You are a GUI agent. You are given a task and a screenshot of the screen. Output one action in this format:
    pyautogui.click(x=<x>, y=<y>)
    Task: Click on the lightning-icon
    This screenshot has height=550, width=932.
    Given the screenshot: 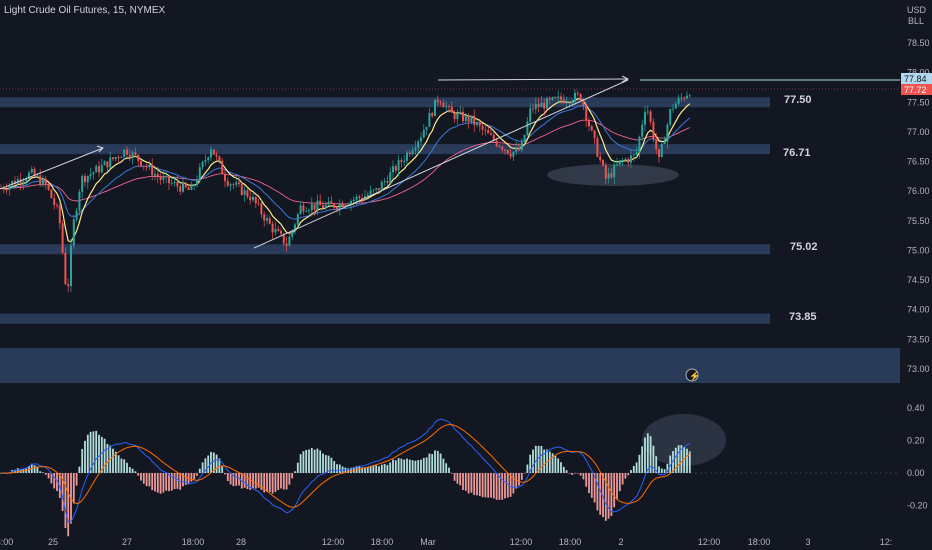 What is the action you would take?
    pyautogui.click(x=692, y=375)
    